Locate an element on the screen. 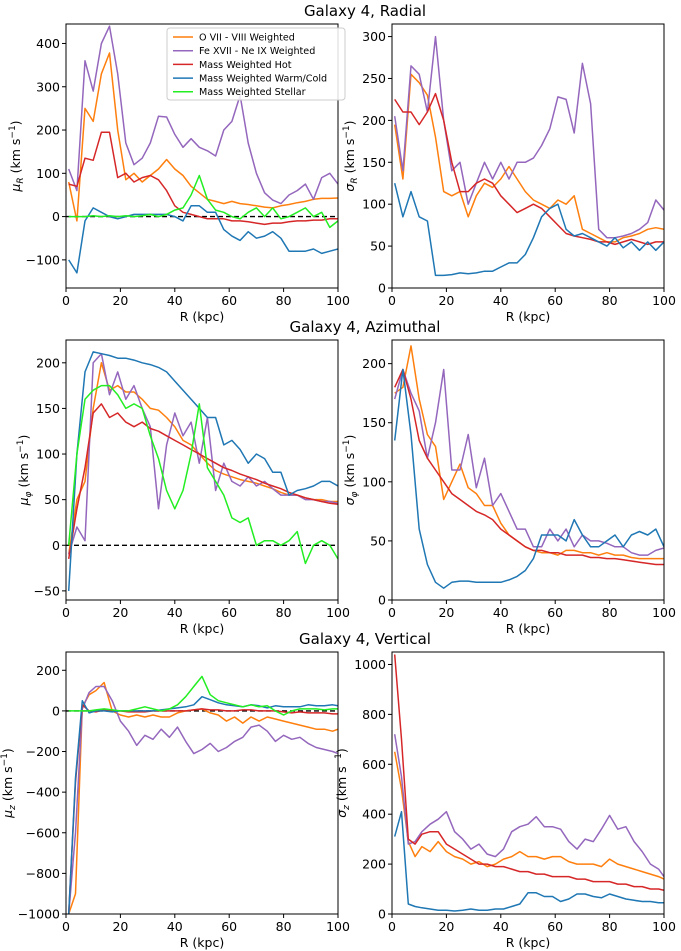 The height and width of the screenshot is (951, 681). y-axis-label: μφ (km s−1) is located at coordinates (25, 471).